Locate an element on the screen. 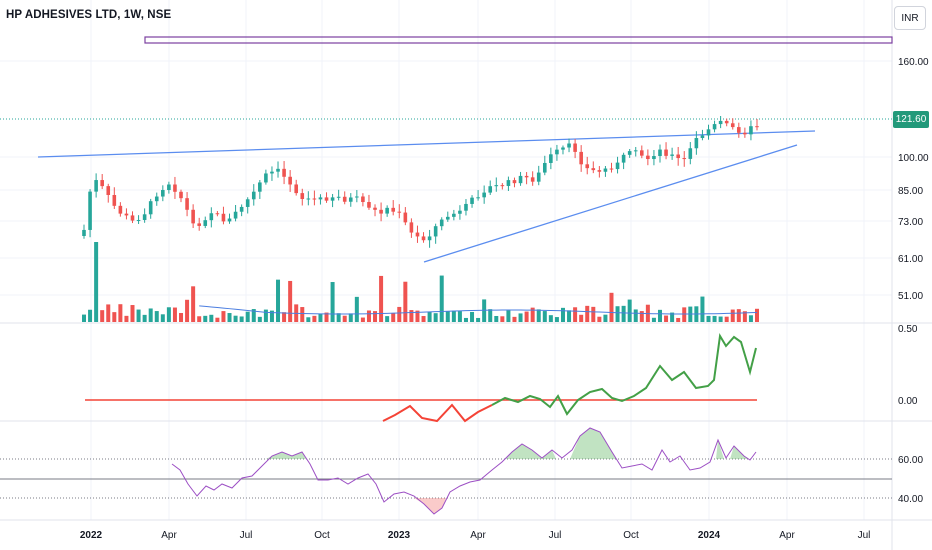 The image size is (932, 550). price-label: 100.00 is located at coordinates (913, 158).